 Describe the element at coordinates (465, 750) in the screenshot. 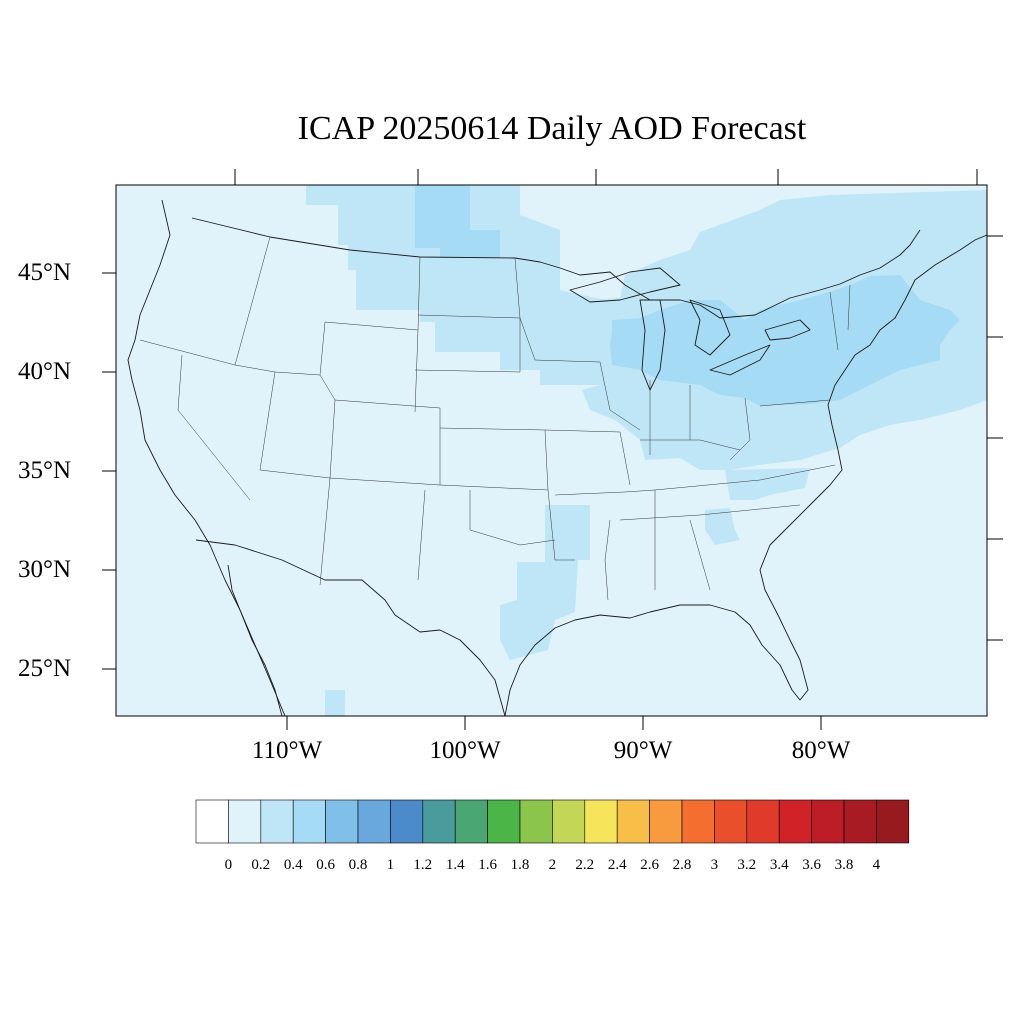

I see `longitude-label-100w: 100°W` at that location.